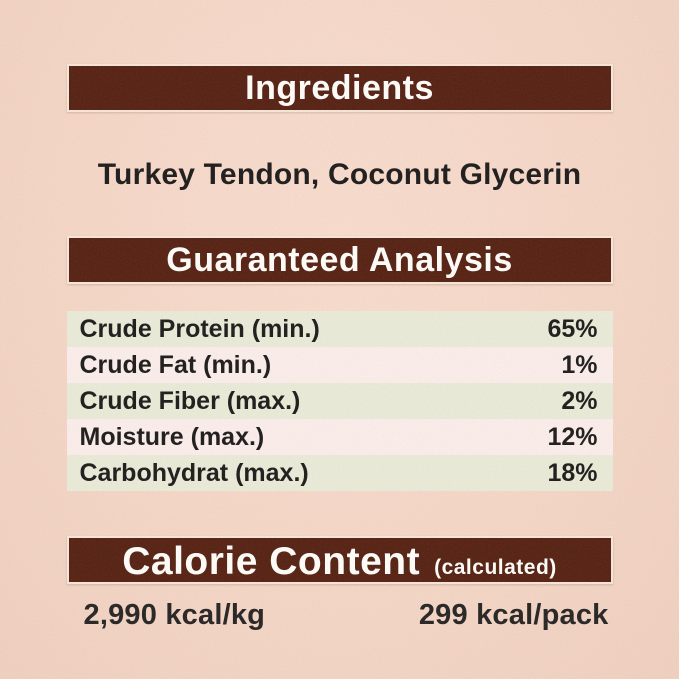 The width and height of the screenshot is (679, 679). I want to click on guaranteed-analysis-header-bar: Guaranteed Analysis, so click(339, 260).